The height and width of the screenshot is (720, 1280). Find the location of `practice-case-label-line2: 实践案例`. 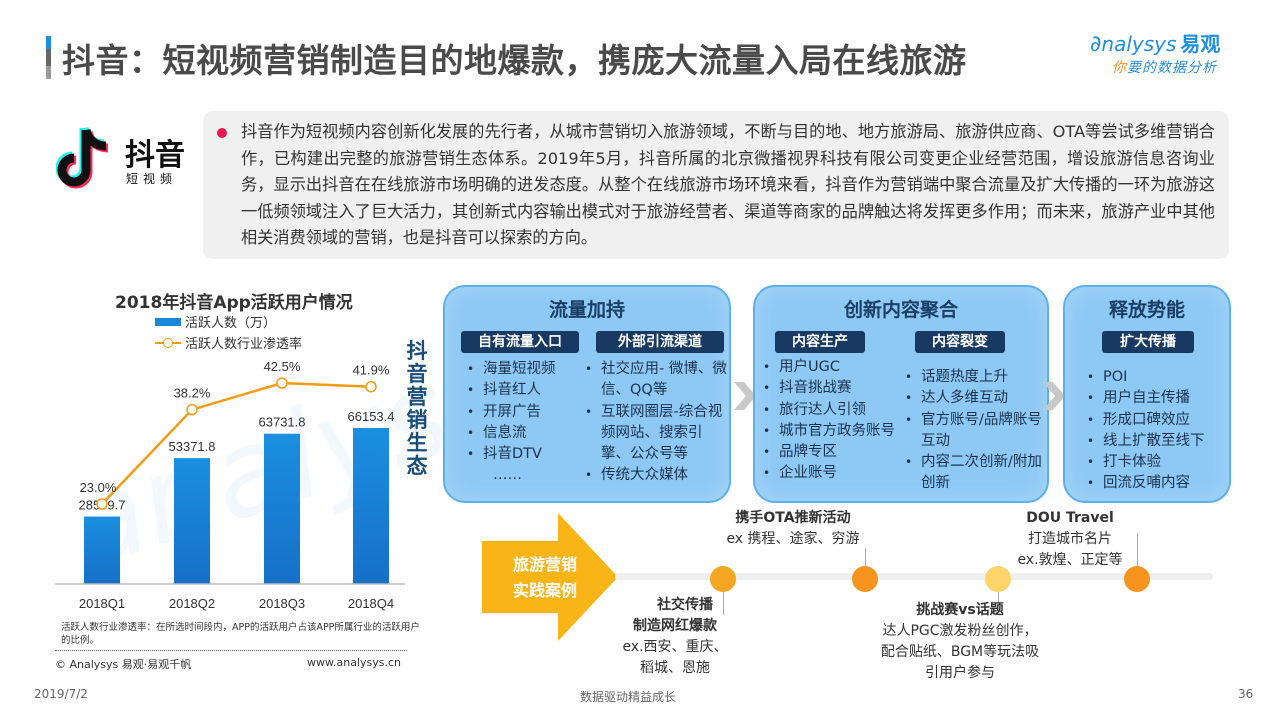

practice-case-label-line2: 实践案例 is located at coordinates (544, 590).